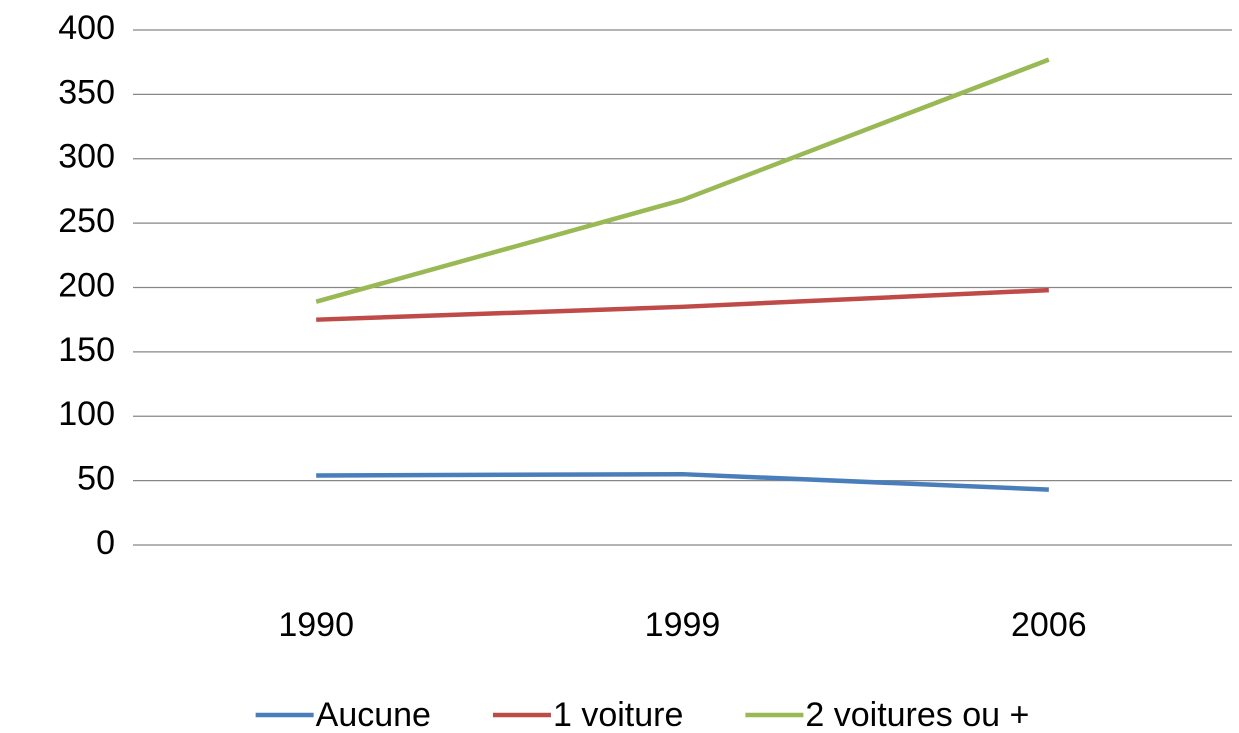 This screenshot has width=1239, height=733. What do you see at coordinates (1049, 625) in the screenshot?
I see `x-tick-label: 2006` at bounding box center [1049, 625].